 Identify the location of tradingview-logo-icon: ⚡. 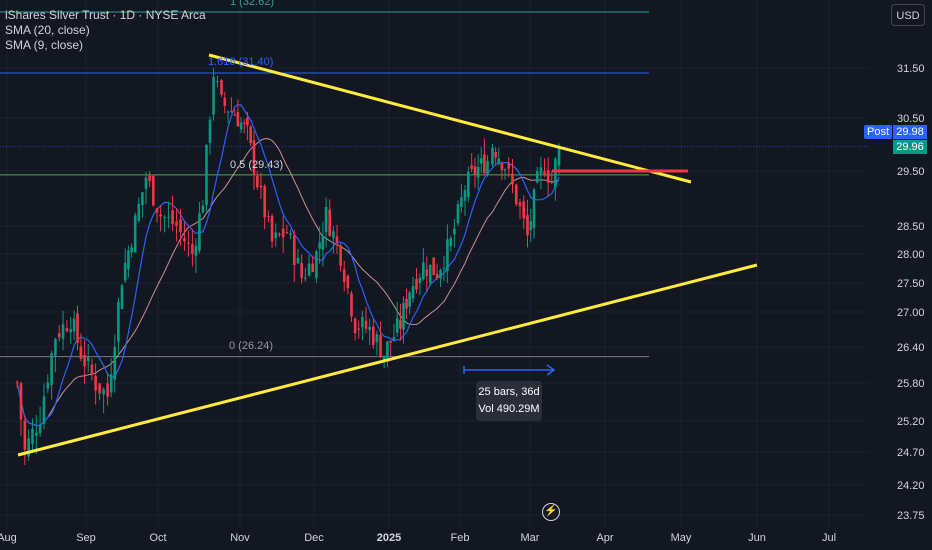
(551, 512).